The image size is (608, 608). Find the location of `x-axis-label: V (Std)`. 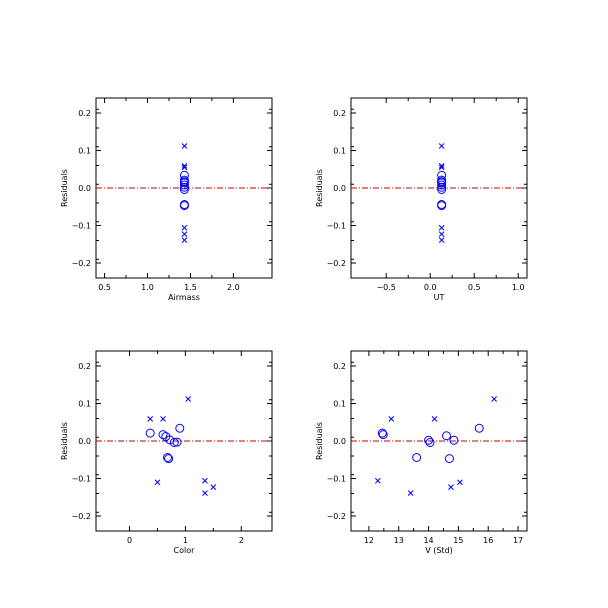

x-axis-label: V (Std) is located at coordinates (439, 550).